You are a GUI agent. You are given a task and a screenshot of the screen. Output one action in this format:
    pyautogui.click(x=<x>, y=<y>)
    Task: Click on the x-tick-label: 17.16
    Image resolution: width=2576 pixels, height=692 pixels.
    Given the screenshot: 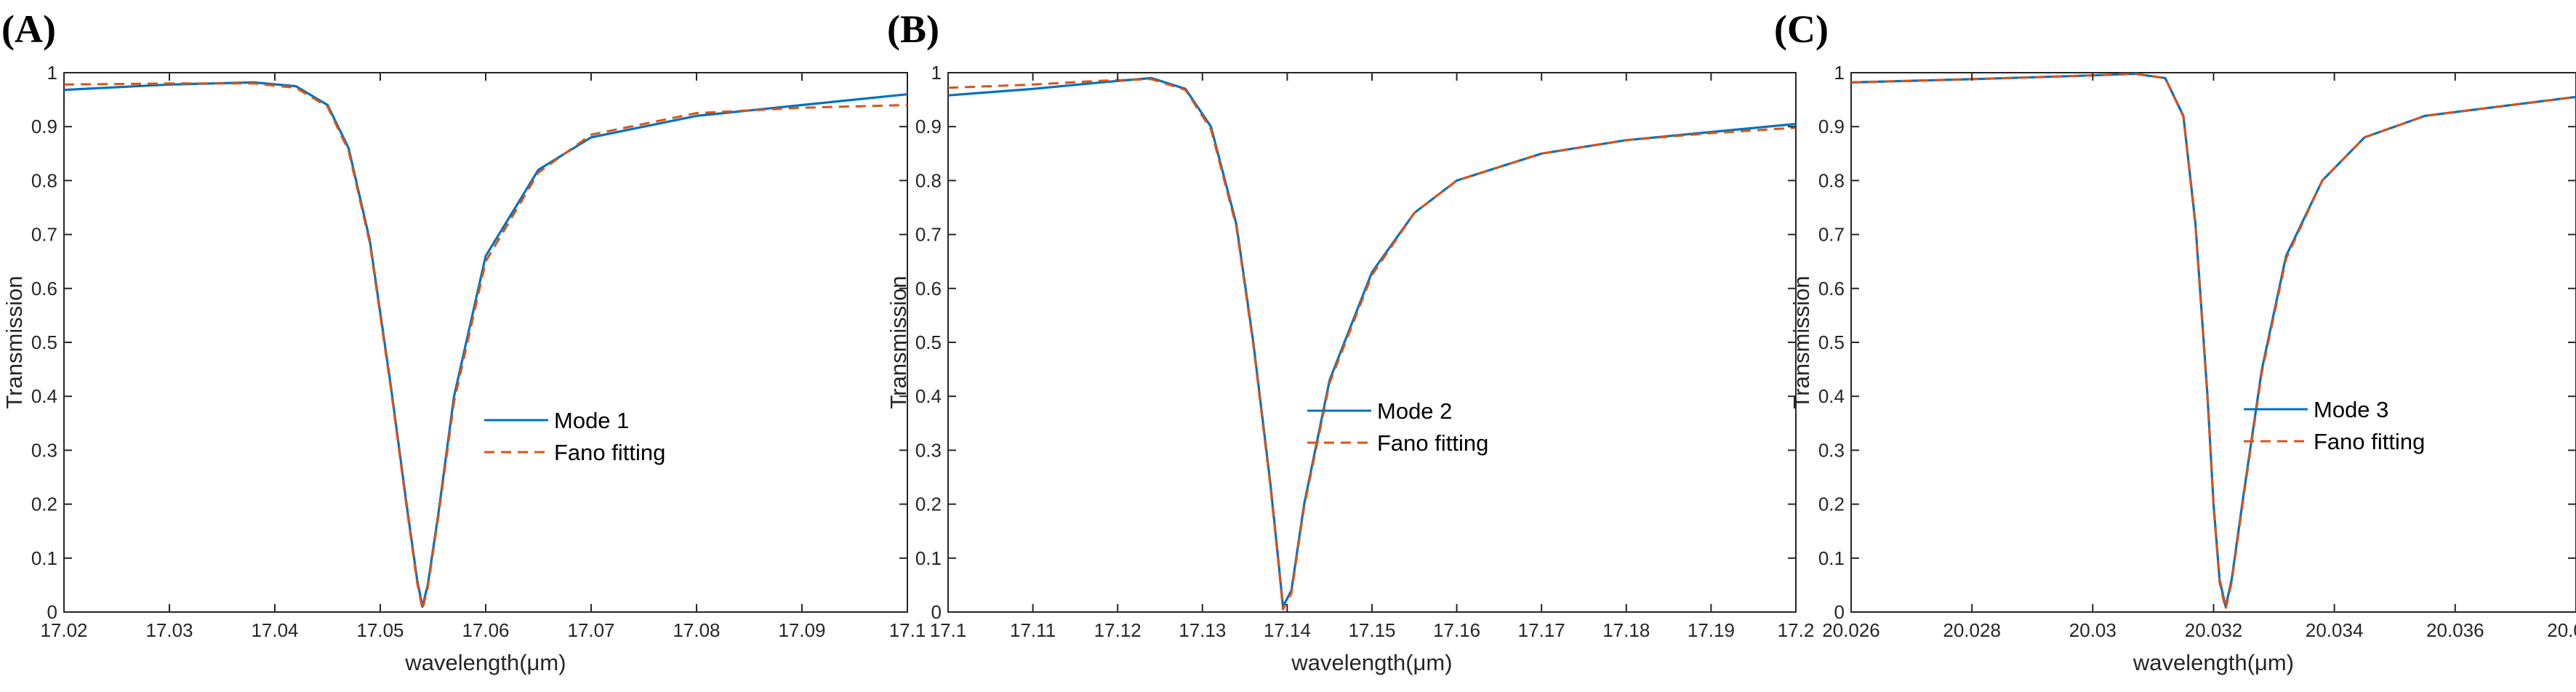 What is the action you would take?
    pyautogui.click(x=1456, y=630)
    